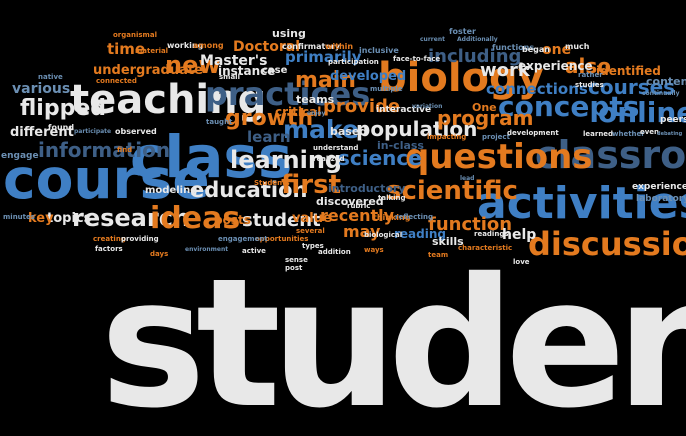 The height and width of the screenshot is (436, 686). What do you see at coordinates (628, 71) in the screenshot?
I see `word-identified: identified` at bounding box center [628, 71].